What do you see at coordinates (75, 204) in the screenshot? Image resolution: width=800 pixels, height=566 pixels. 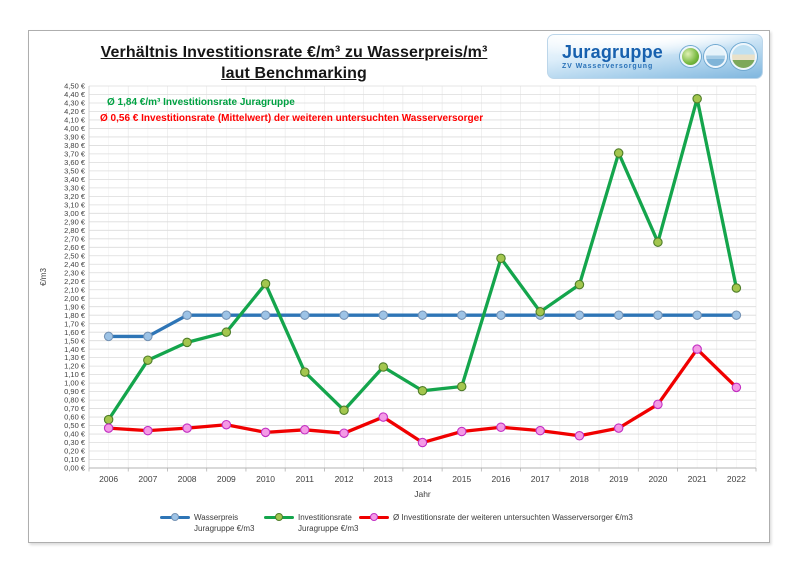 I see `y-tick-label: 3,10 €` at bounding box center [75, 204].